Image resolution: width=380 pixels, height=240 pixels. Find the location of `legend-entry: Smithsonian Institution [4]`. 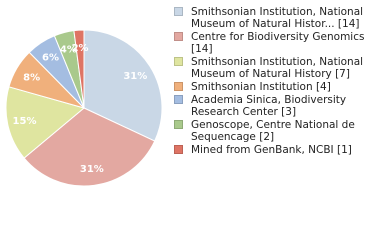

legend-entry: Smithsonian Institution [4] is located at coordinates (274, 87).